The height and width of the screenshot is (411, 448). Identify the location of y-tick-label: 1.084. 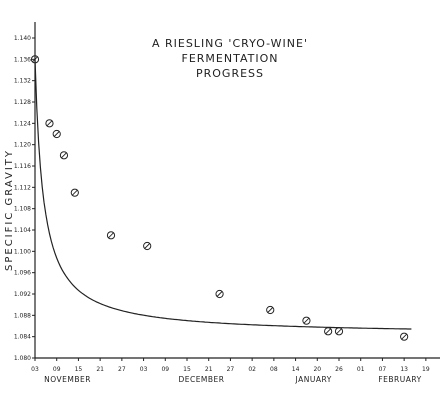
(22, 337).